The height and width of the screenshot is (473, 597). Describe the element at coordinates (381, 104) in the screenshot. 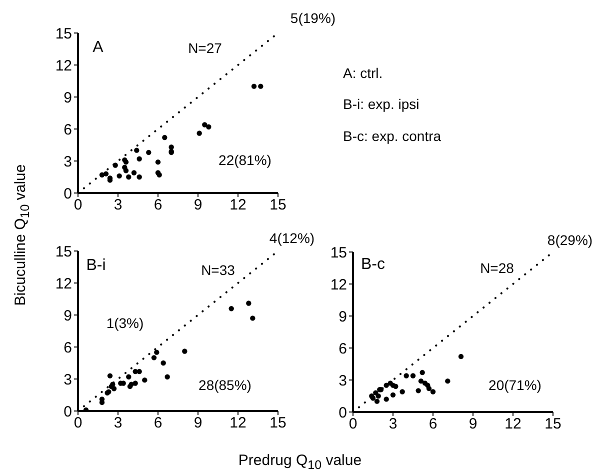

I see `text: B-i: exp. ipsi` at that location.